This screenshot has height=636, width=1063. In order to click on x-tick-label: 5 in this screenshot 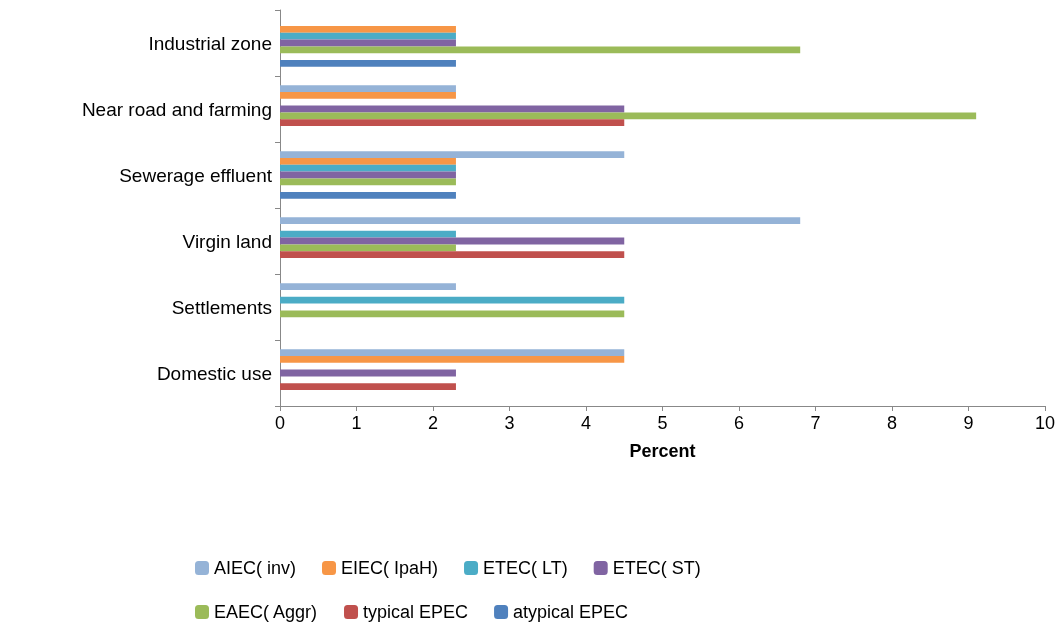, I will do `click(662, 423)`.